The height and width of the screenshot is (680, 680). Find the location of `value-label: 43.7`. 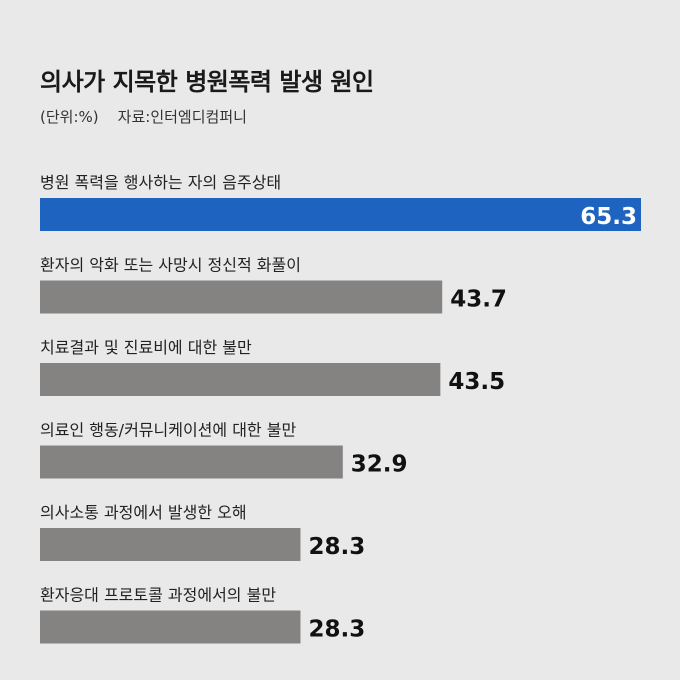

value-label: 43.7 is located at coordinates (478, 300).